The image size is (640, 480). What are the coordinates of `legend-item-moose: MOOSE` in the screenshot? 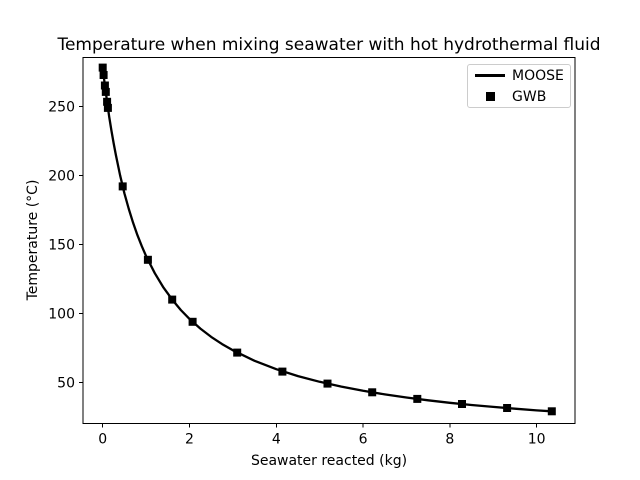 It's located at (519, 75).